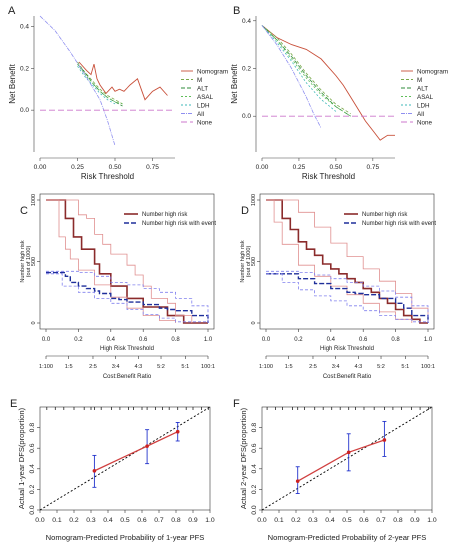  What do you see at coordinates (254, 428) in the screenshot?
I see `y-tick-label: 0.8` at bounding box center [254, 428].